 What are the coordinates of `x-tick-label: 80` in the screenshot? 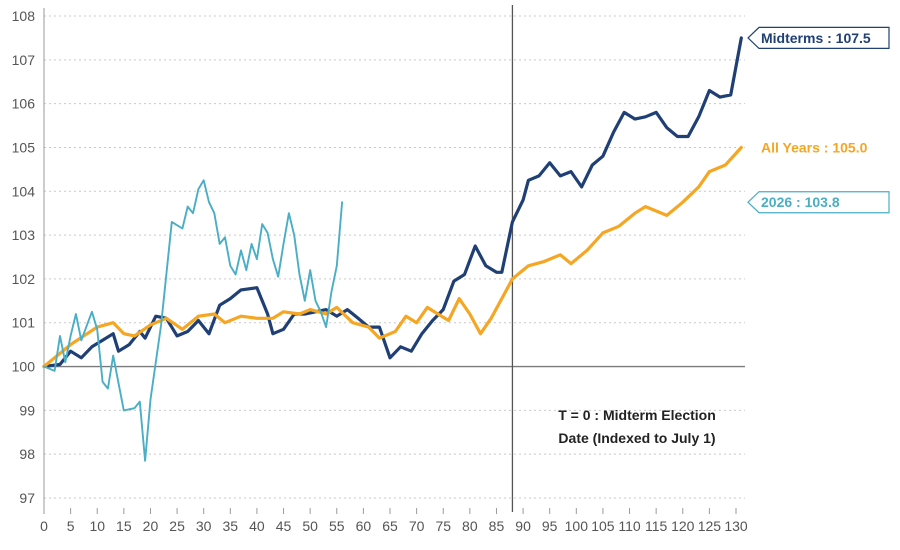 It's located at (470, 526).